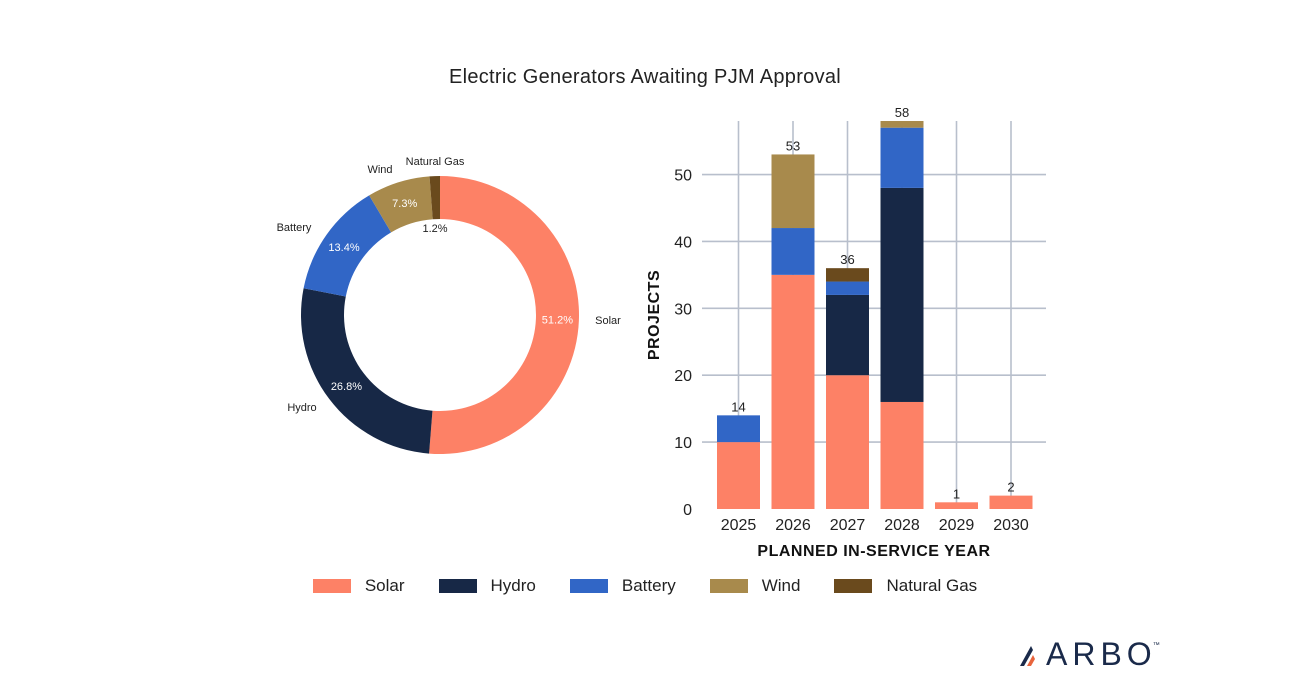 The image size is (1300, 700). Describe the element at coordinates (1156, 645) in the screenshot. I see `arbo-logo-tm: ™` at that location.